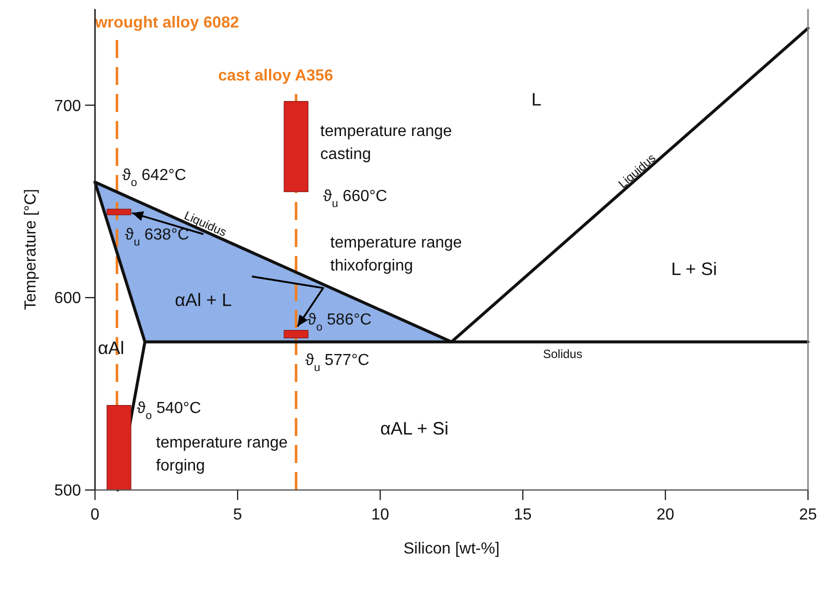 Image resolution: width=822 pixels, height=590 pixels. I want to click on annotation: L + Si, so click(694, 269).